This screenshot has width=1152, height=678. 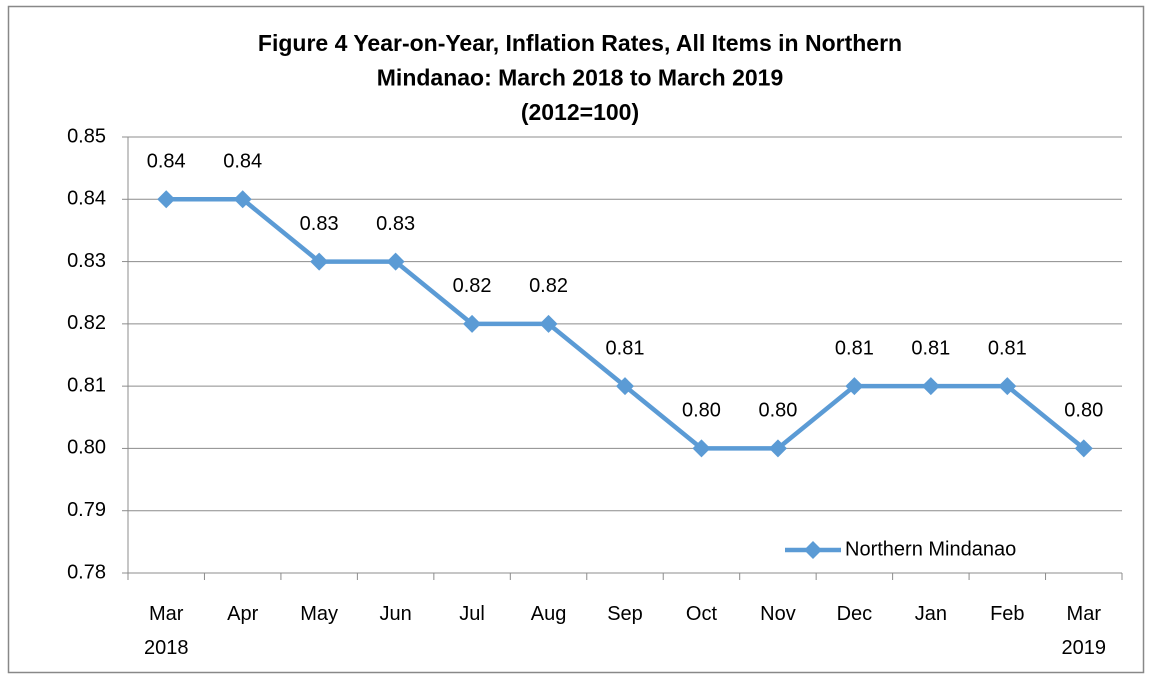 I want to click on x-tick-label: Nov, so click(x=778, y=614).